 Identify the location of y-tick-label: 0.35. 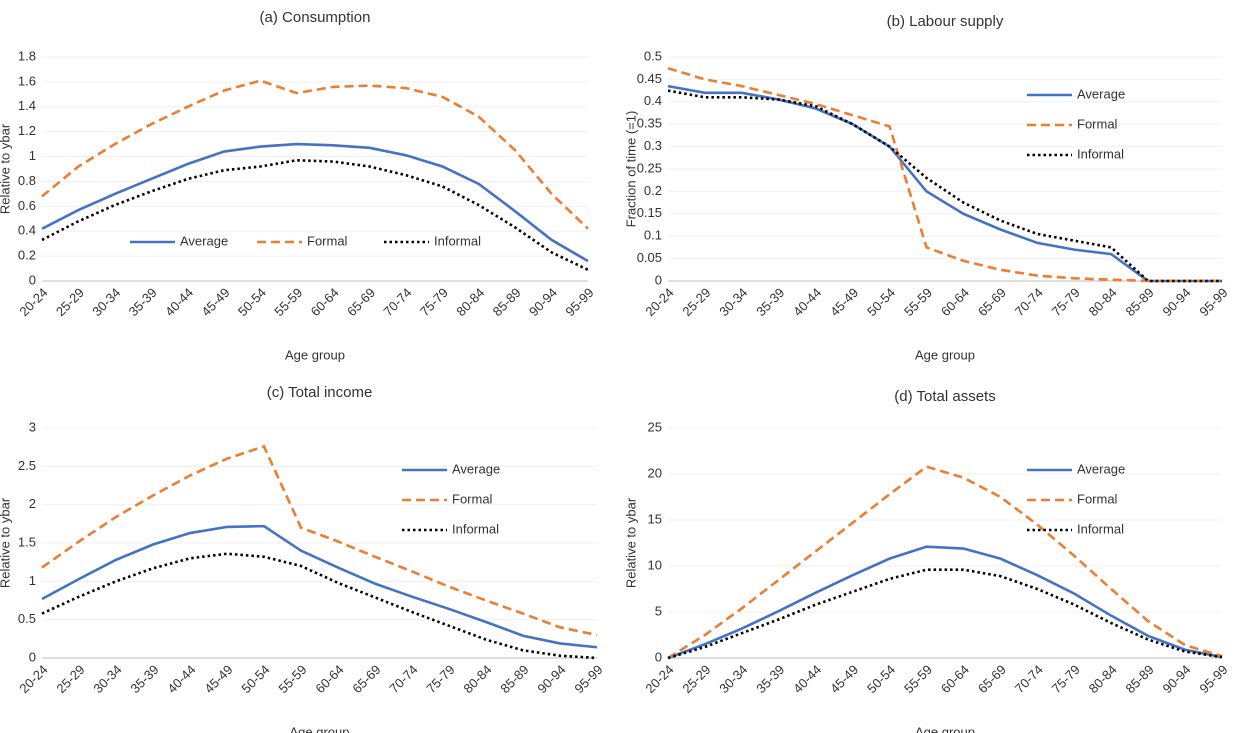
(649, 123).